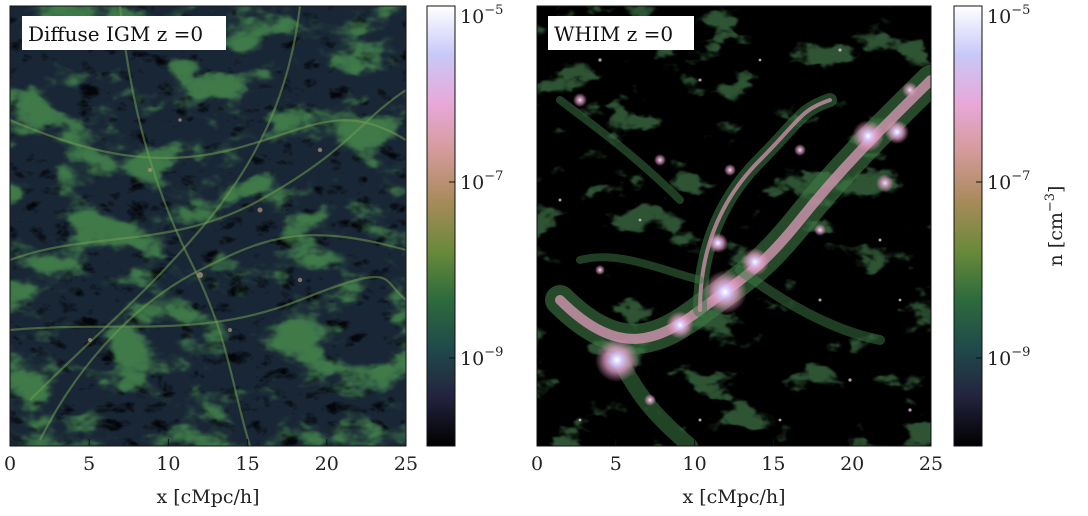  What do you see at coordinates (1055, 226) in the screenshot?
I see `colorbar-label: n [cm−3]` at bounding box center [1055, 226].